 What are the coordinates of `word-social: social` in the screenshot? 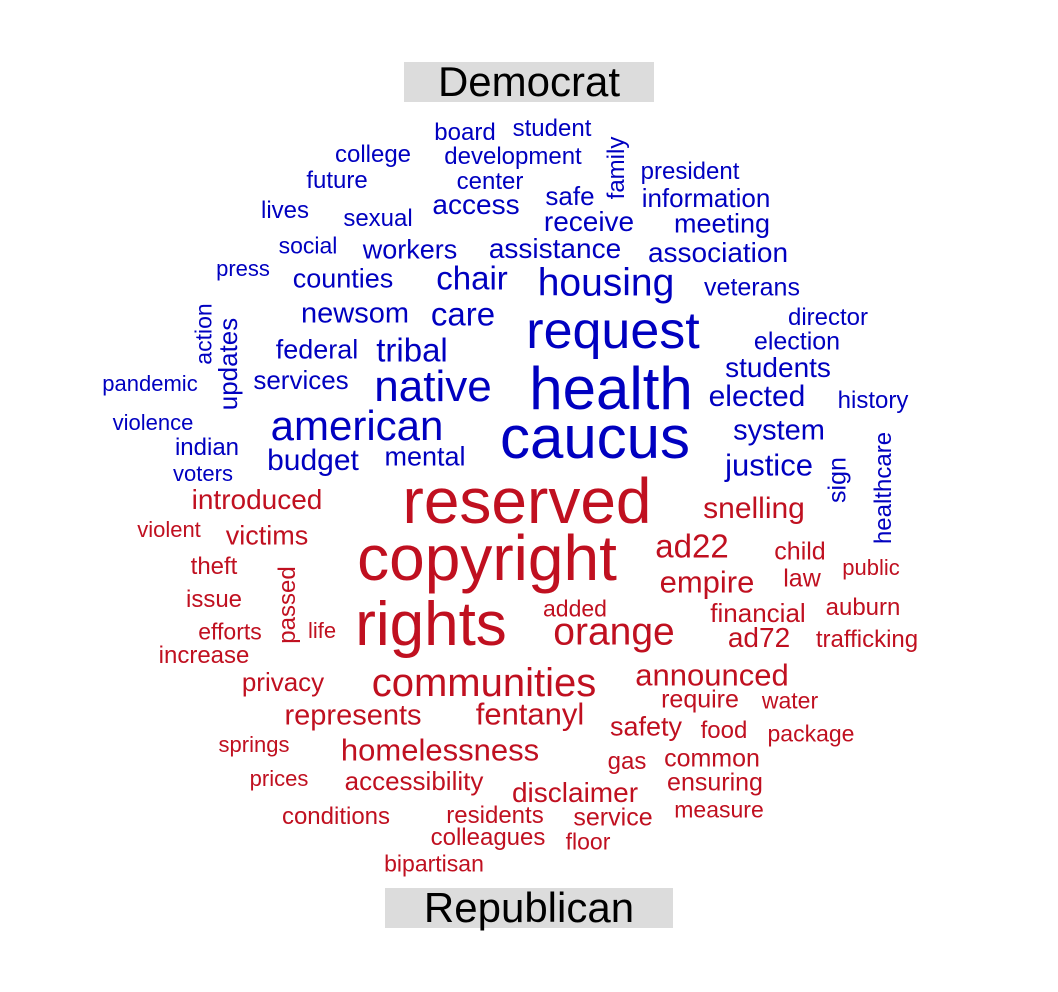 It's located at (308, 245).